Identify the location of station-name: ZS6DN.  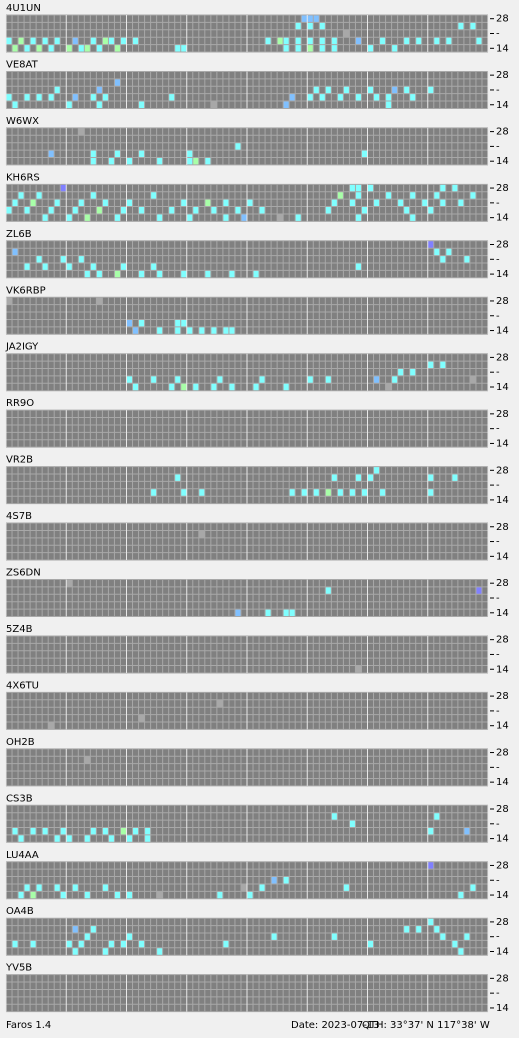
(23, 573).